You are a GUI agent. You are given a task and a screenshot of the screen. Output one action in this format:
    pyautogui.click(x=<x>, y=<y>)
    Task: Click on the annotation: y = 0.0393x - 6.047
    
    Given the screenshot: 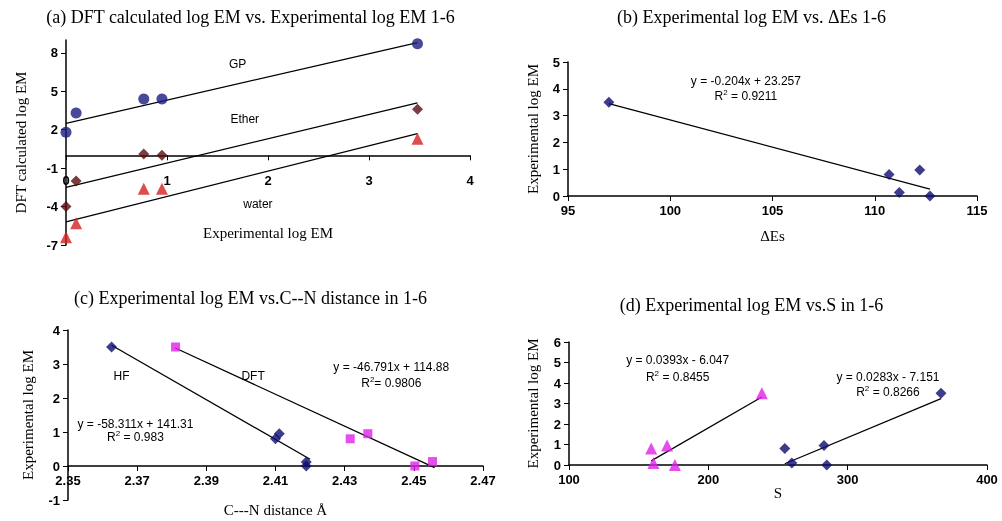 What is the action you would take?
    pyautogui.click(x=678, y=360)
    